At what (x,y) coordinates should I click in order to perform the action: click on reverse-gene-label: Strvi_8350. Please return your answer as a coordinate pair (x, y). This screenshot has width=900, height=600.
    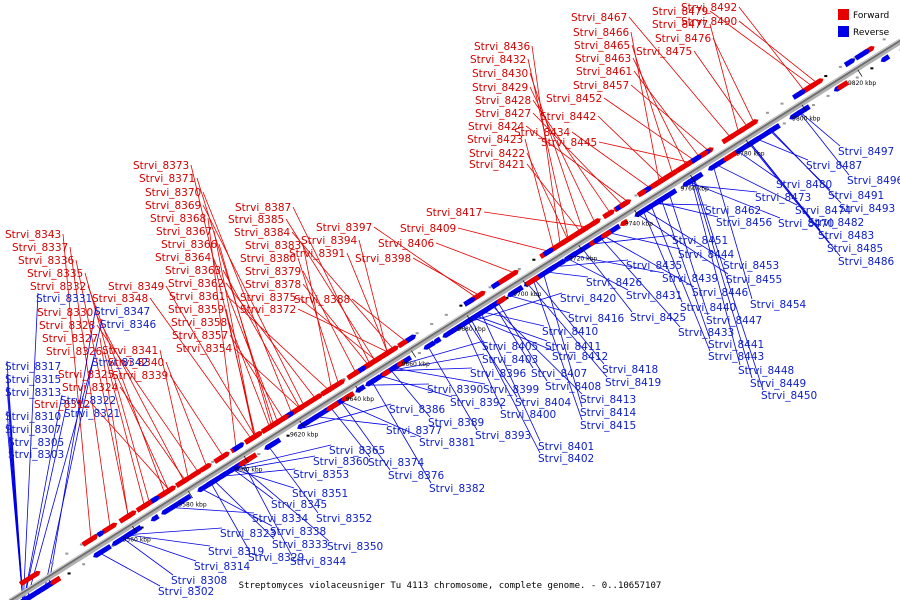
    Looking at the image, I should click on (355, 547).